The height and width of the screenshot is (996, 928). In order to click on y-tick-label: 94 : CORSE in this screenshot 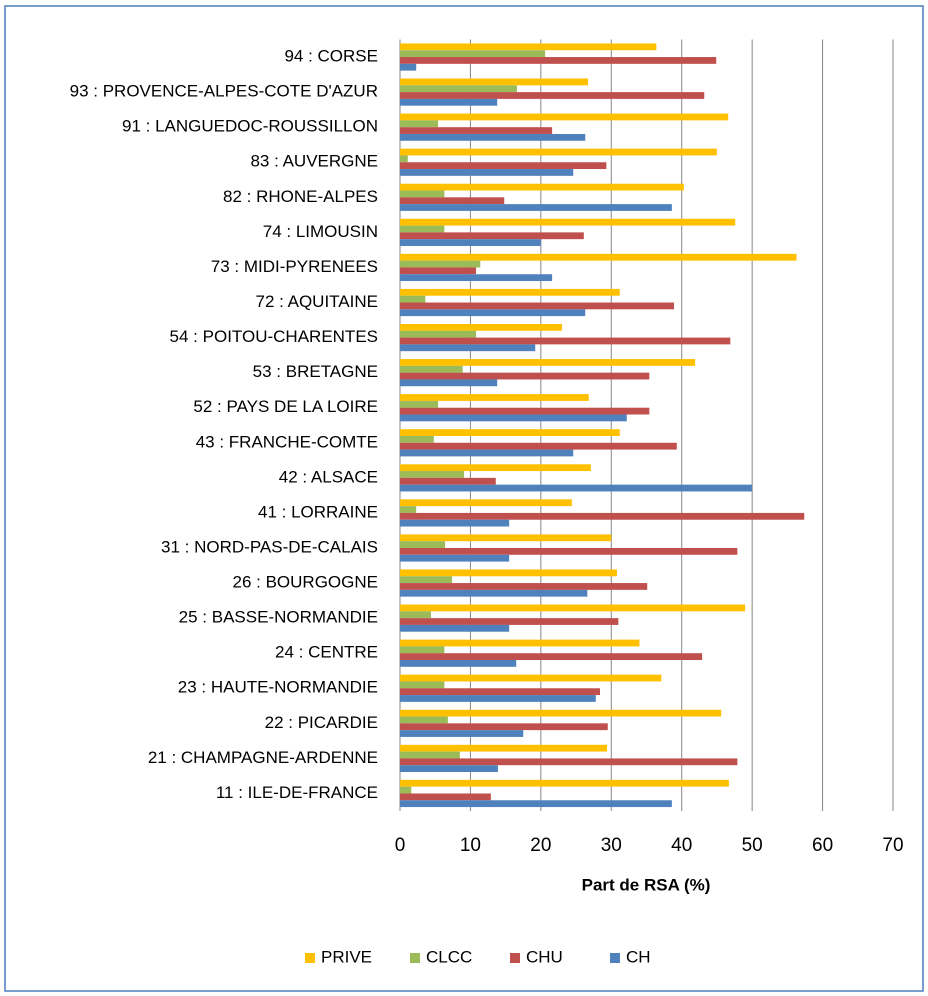, I will do `click(331, 56)`.